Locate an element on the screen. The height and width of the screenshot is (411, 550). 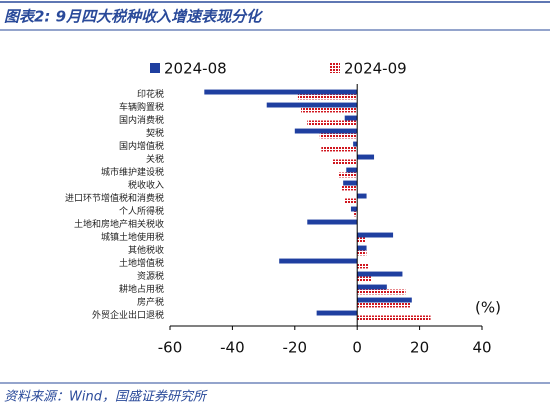
y-tick-label: 土地和房地产相关税收 is located at coordinates (119, 224).